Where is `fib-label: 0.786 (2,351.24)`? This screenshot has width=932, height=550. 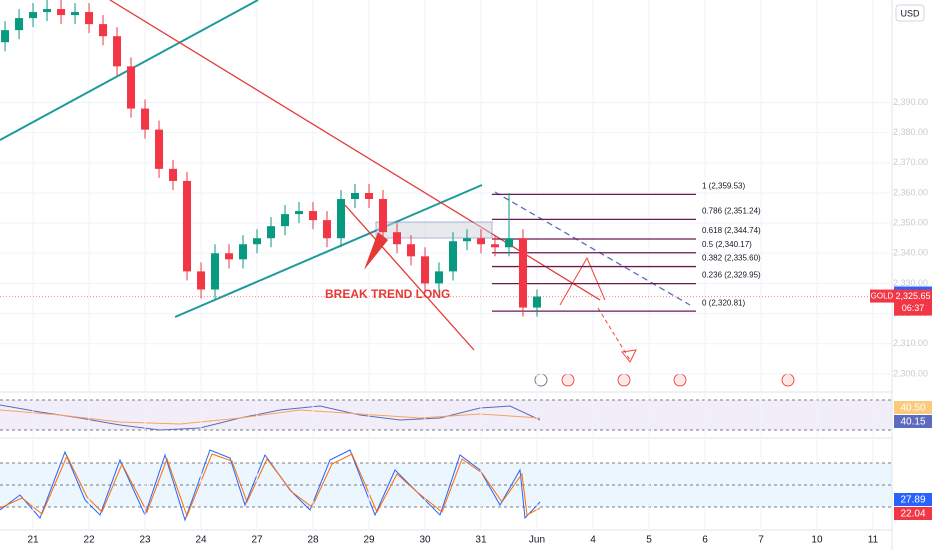 fib-label: 0.786 (2,351.24) is located at coordinates (731, 211).